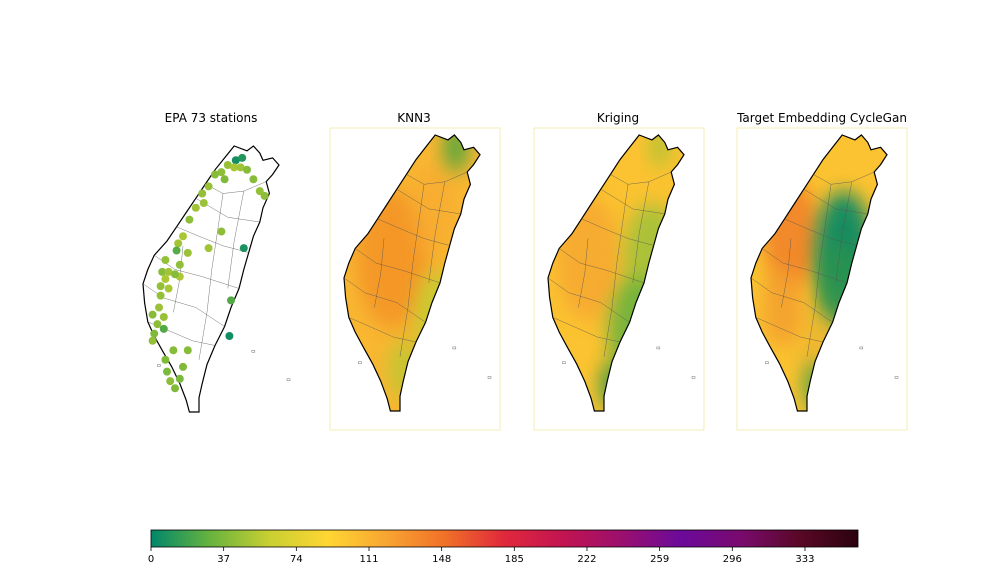 This screenshot has height=576, width=1008. I want to click on colorbar-tick-label: 222, so click(586, 559).